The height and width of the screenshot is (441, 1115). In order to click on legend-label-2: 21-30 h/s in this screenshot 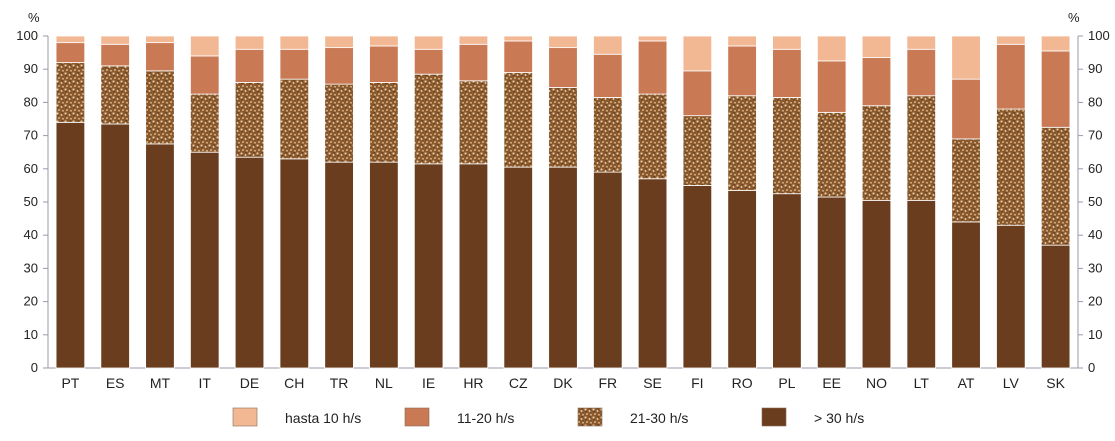, I will do `click(659, 418)`.